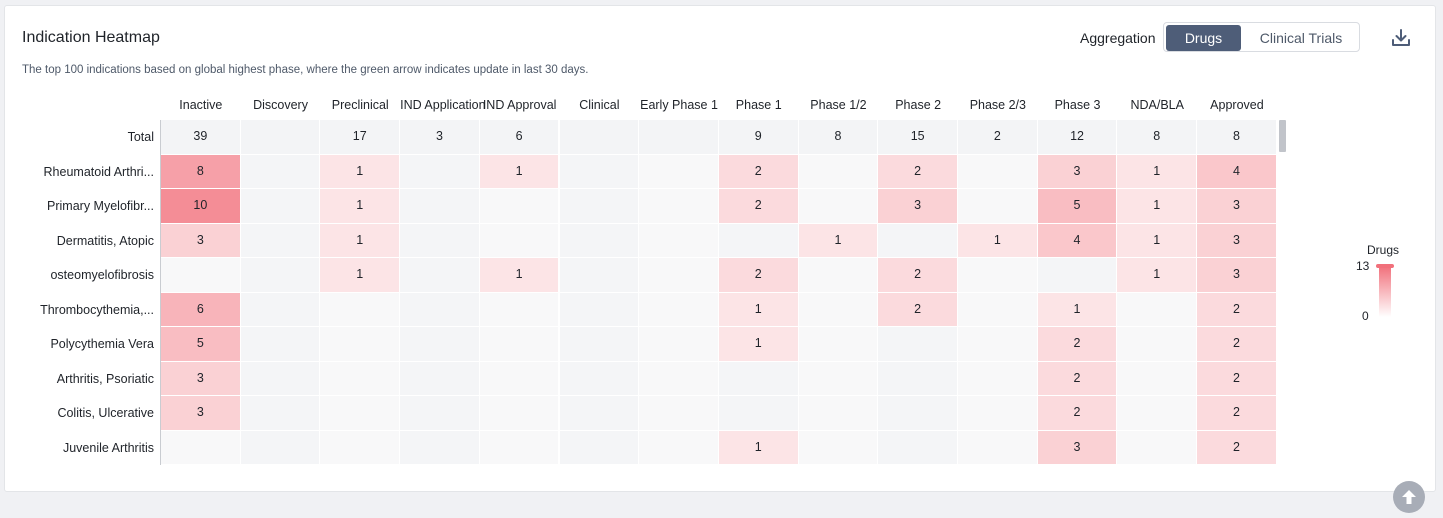 This screenshot has height=518, width=1443. I want to click on heatmap-scrollbar, so click(1282, 136).